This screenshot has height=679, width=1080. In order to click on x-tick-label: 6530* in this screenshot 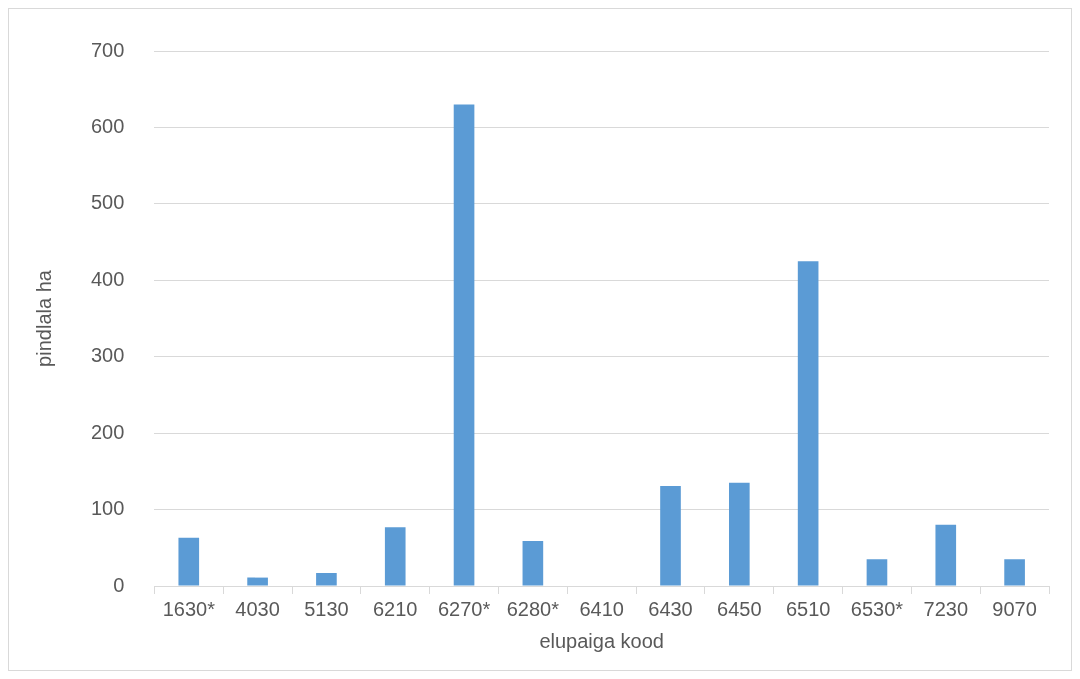, I will do `click(877, 608)`.